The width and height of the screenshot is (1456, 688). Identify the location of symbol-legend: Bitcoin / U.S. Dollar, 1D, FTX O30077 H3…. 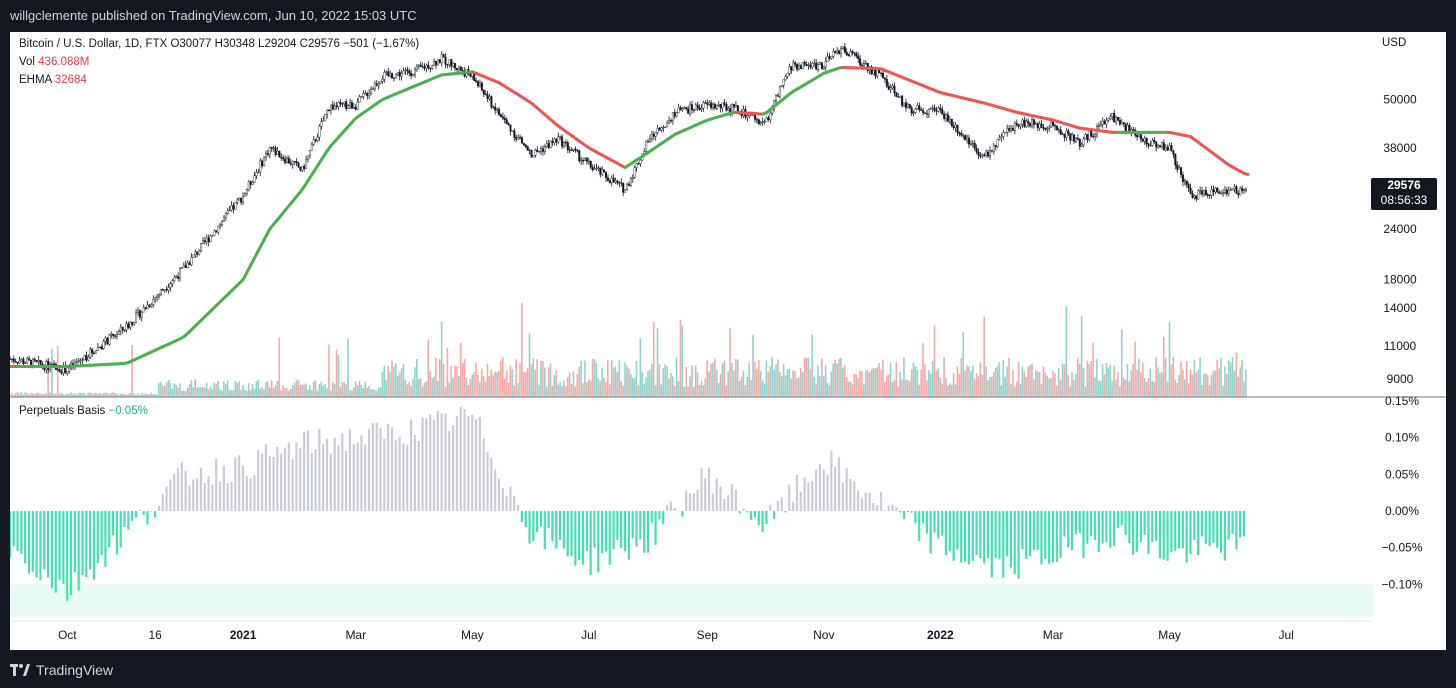
(219, 44).